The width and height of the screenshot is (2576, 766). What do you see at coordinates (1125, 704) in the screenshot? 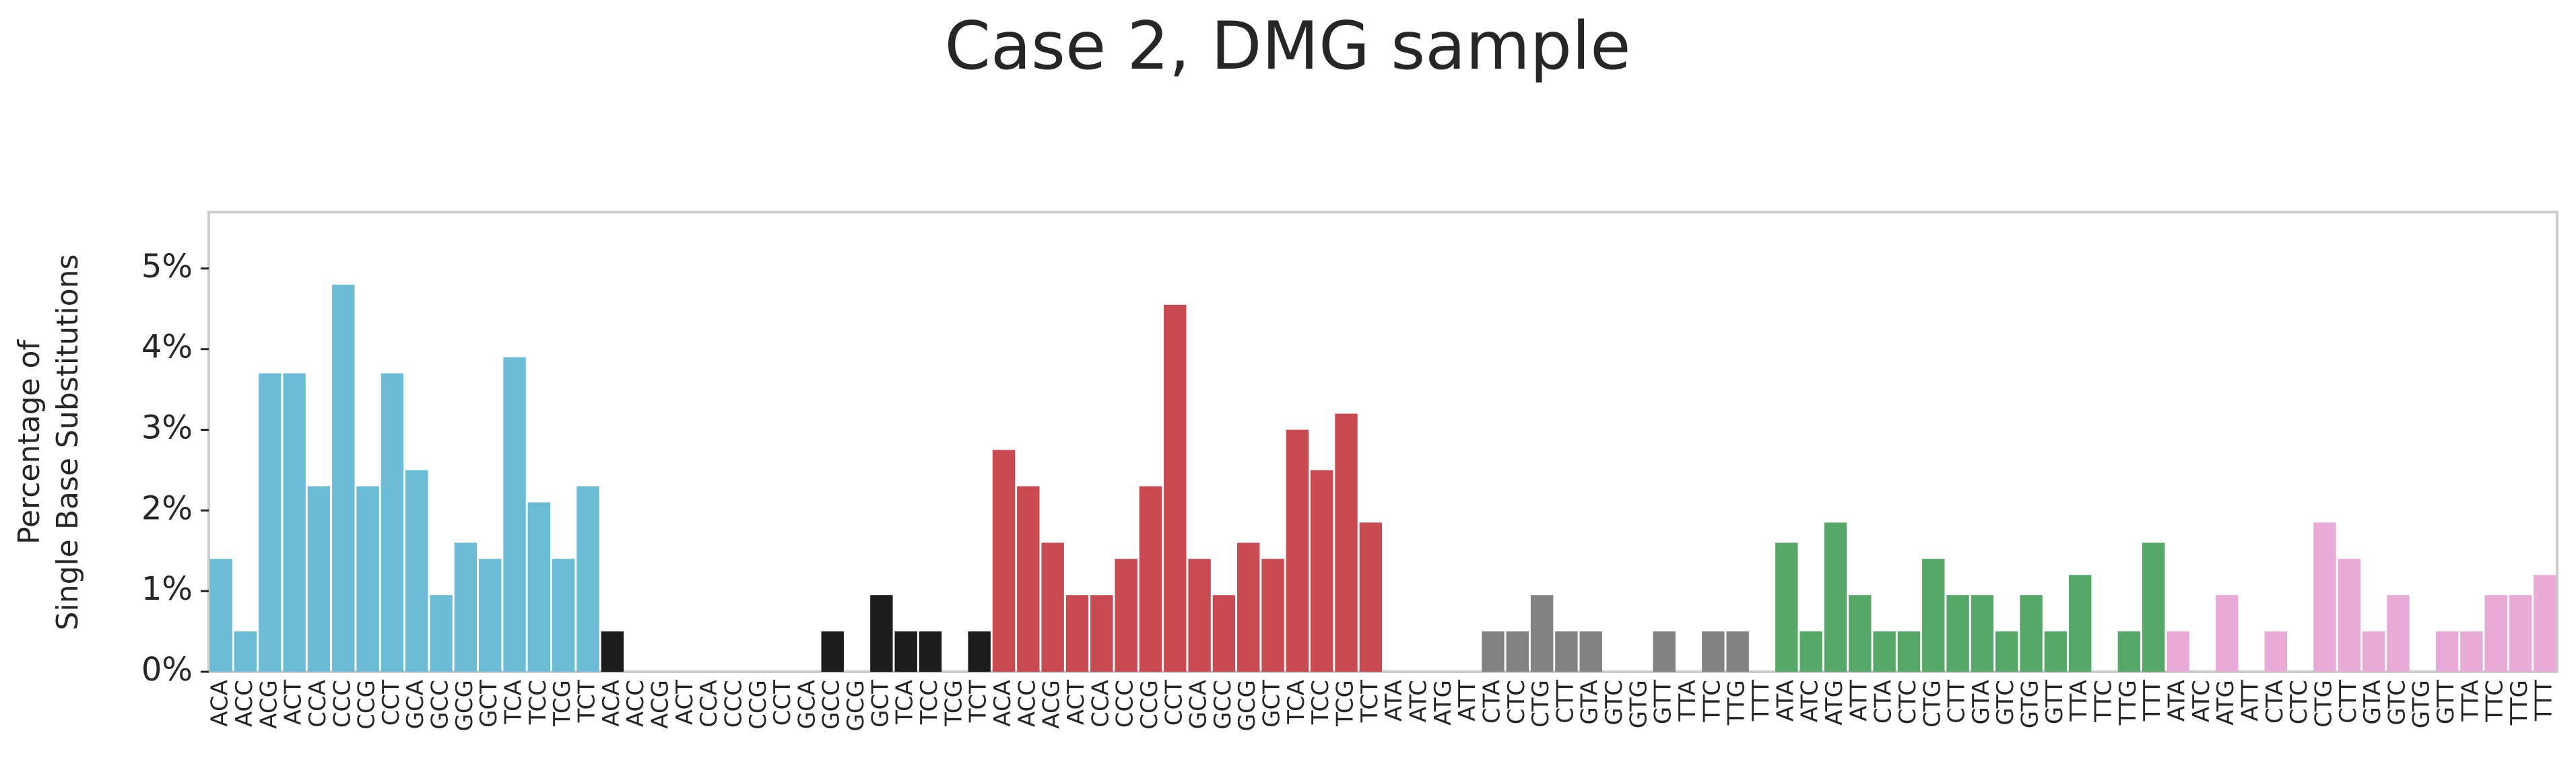
I see `x-tick-label: CCC` at bounding box center [1125, 704].